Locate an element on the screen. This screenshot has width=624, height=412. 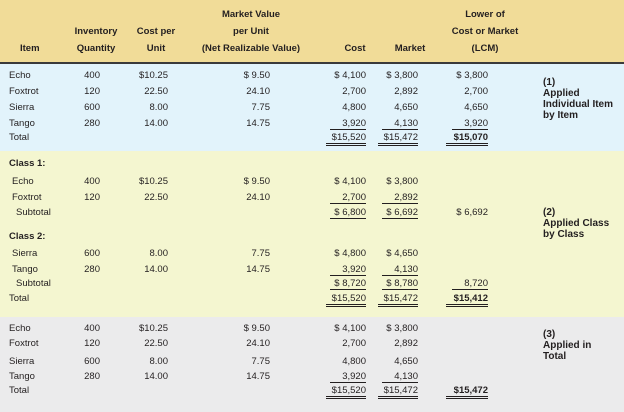
row-cost-unit: 8.00 is located at coordinates (159, 361).